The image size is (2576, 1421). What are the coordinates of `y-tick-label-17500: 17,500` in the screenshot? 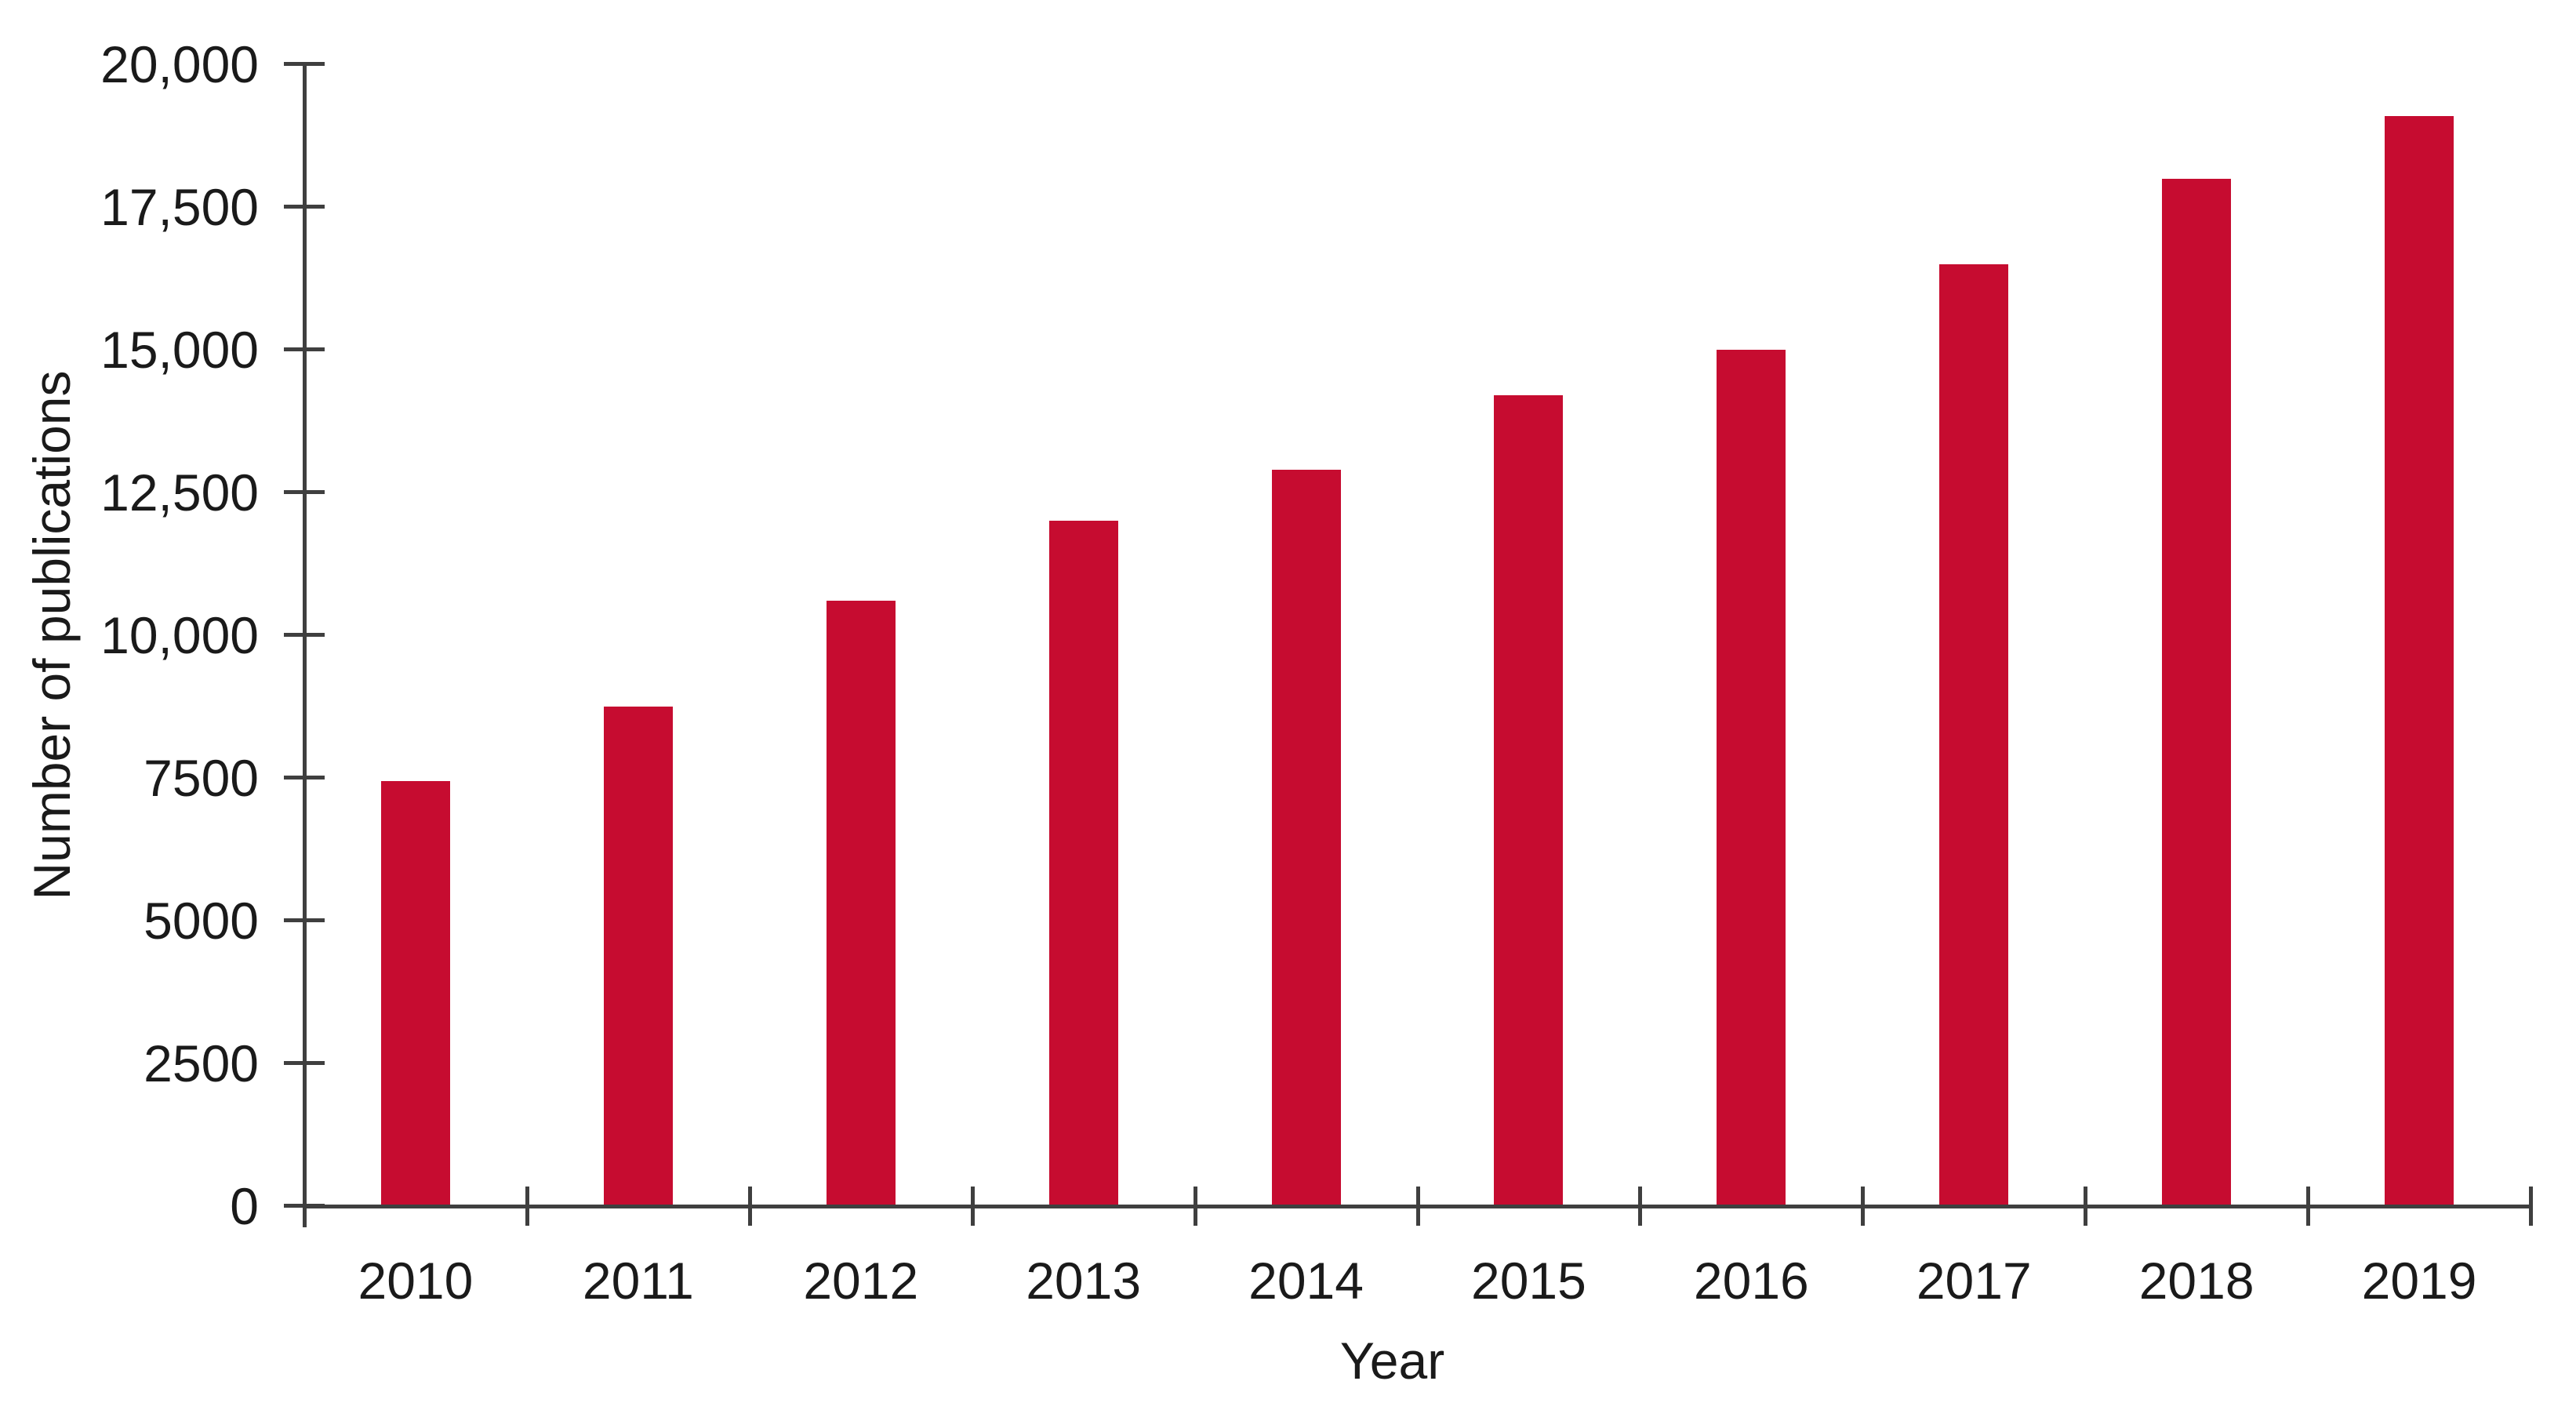 It's located at (179, 207).